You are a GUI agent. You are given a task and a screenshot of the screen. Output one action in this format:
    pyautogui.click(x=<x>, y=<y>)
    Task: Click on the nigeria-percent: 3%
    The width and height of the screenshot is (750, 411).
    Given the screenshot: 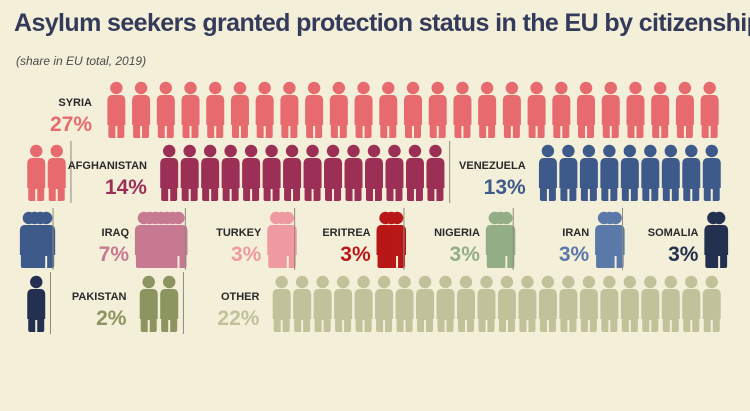 What is the action you would take?
    pyautogui.click(x=465, y=254)
    